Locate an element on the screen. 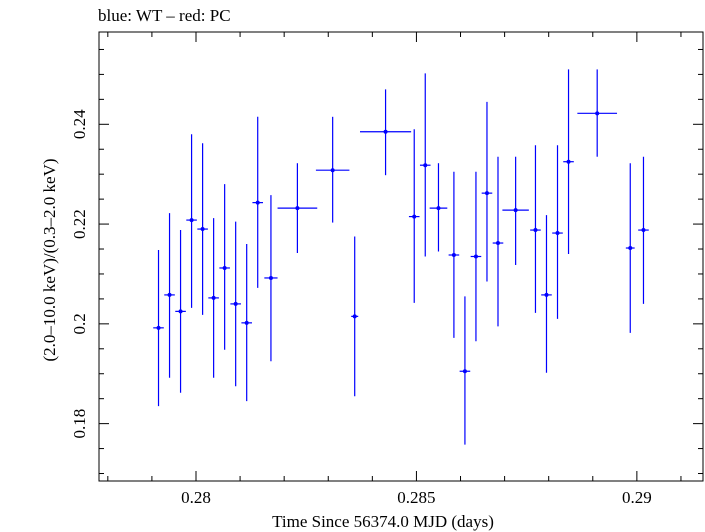  y-axis-label: (2.0–10.0 keV)/(0.3–2.0 keV) is located at coordinates (49, 259).